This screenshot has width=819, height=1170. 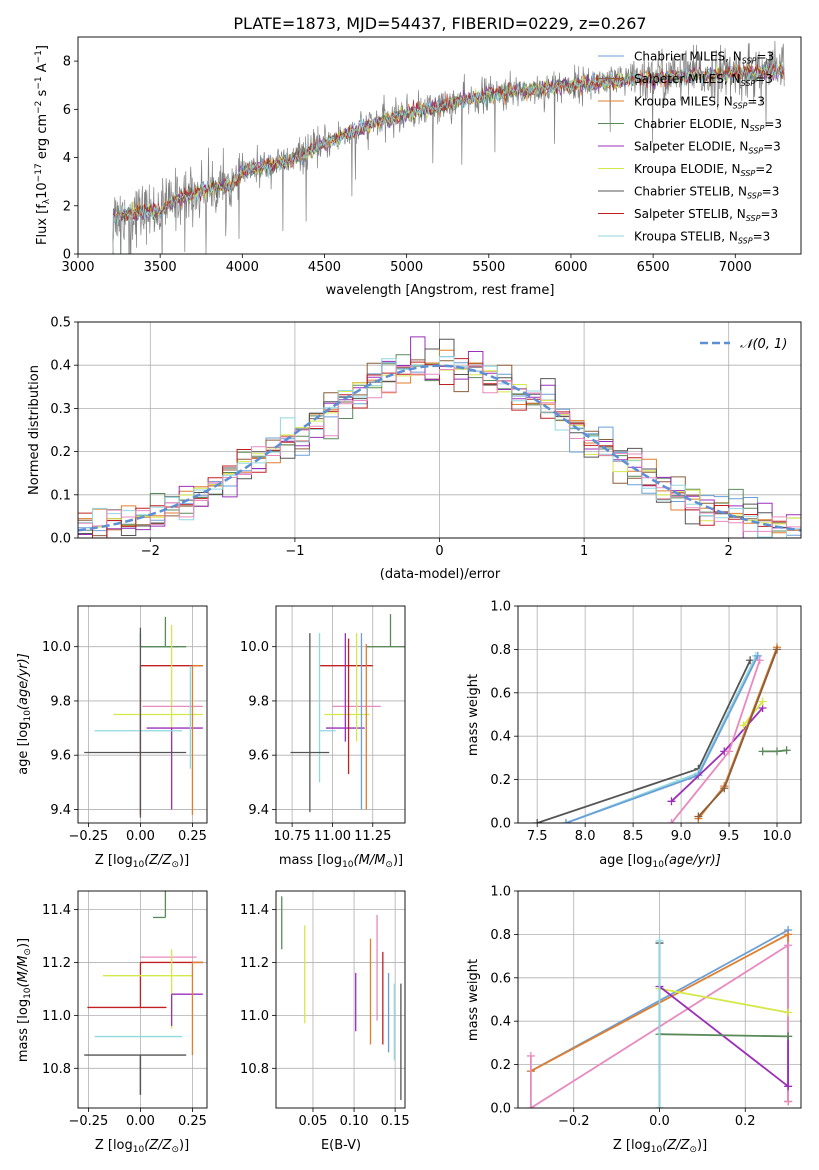 What do you see at coordinates (312, 1121) in the screenshot?
I see `x-tick-label: 0.05` at bounding box center [312, 1121].